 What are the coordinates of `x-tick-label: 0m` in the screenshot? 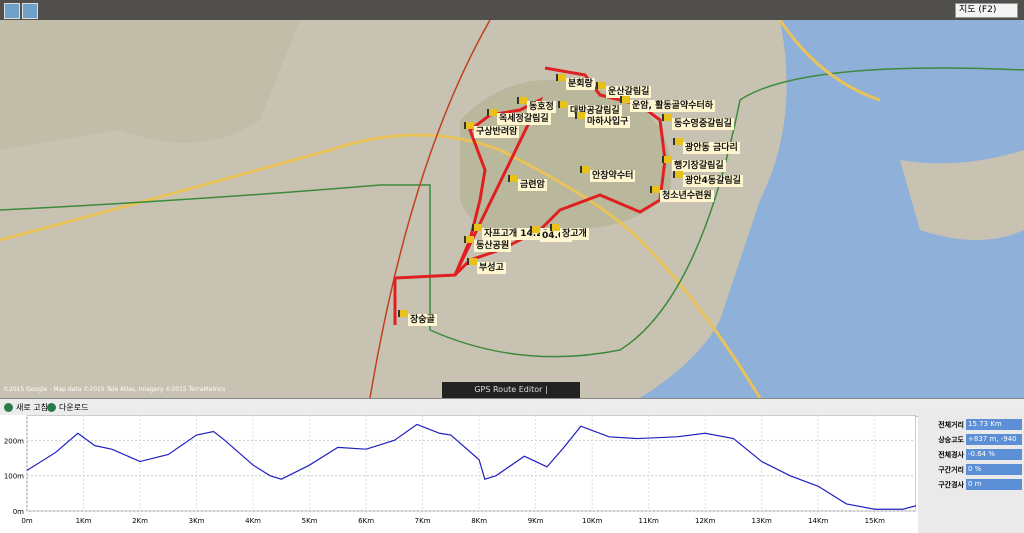 It's located at (26, 521).